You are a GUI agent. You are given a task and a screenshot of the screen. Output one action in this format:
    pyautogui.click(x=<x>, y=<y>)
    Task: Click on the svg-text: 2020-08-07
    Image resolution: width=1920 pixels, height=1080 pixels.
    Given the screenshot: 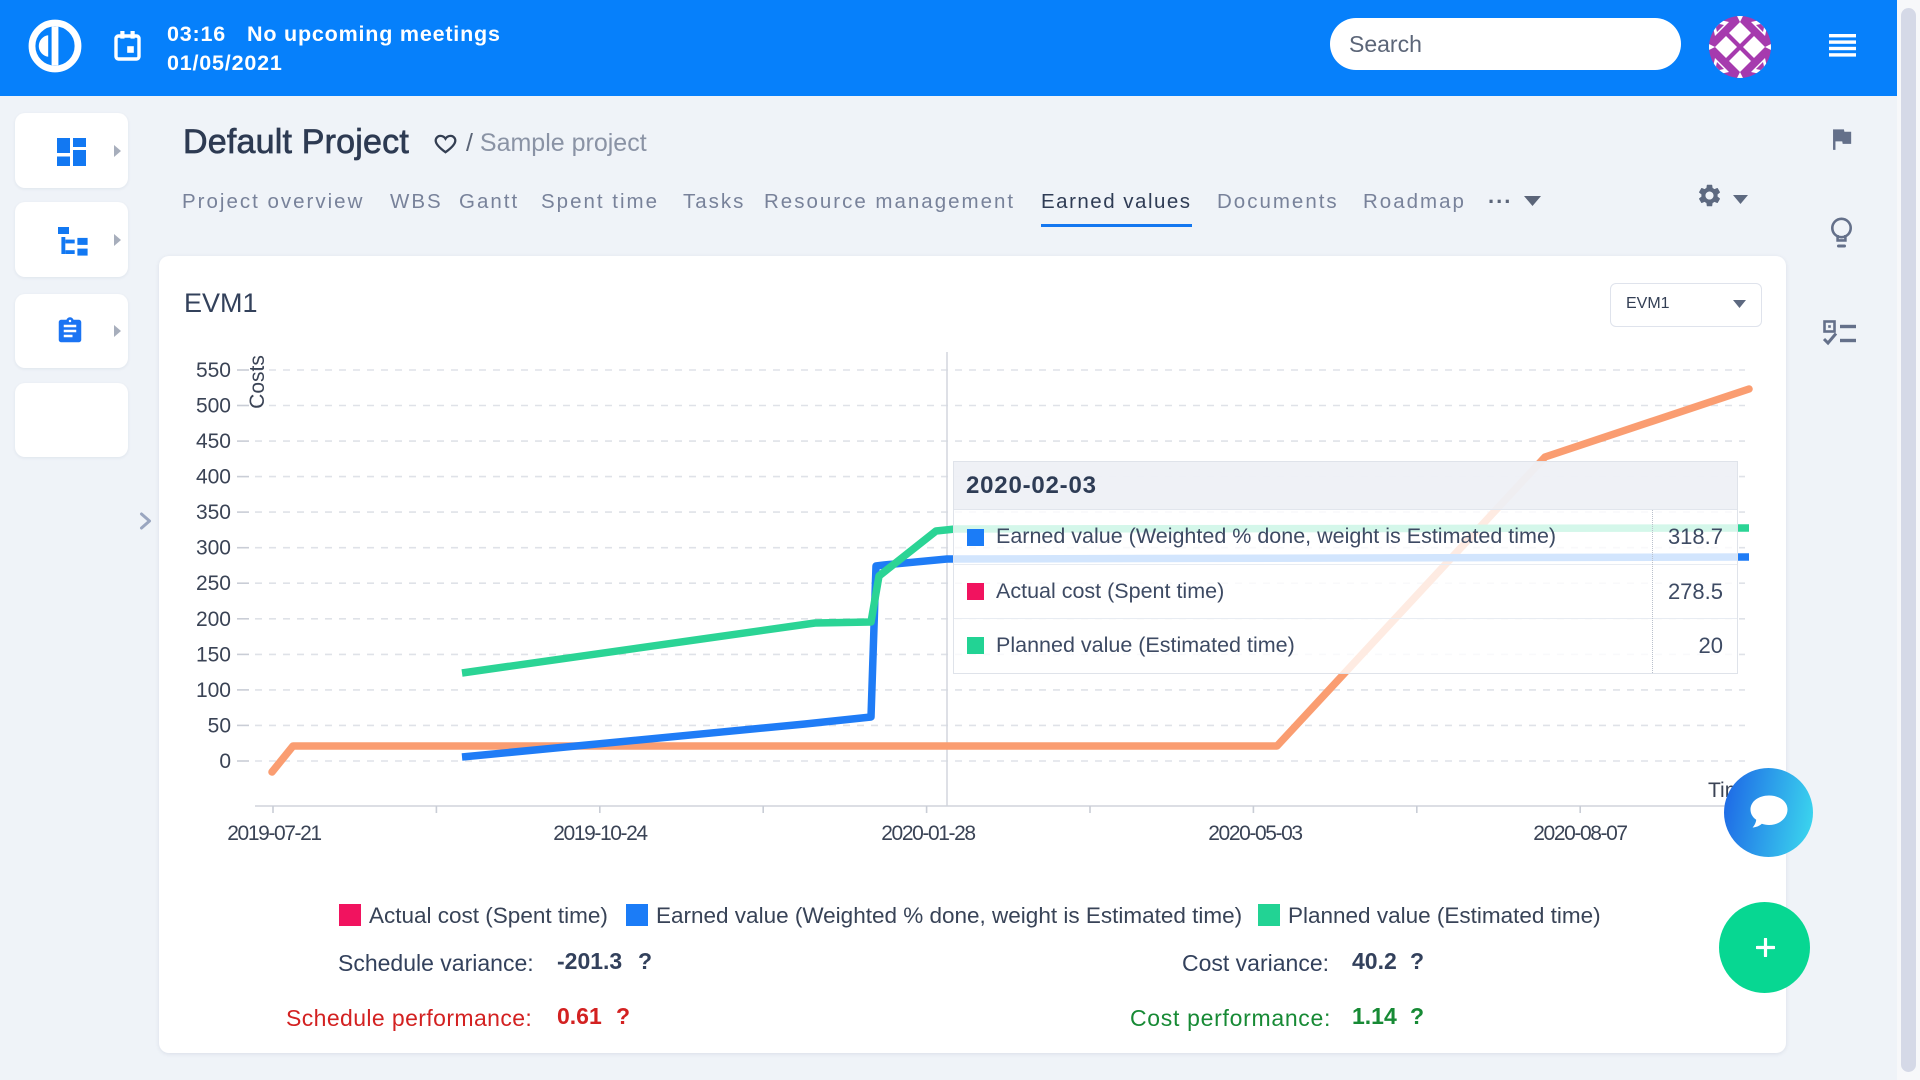 What is the action you would take?
    pyautogui.click(x=1580, y=833)
    